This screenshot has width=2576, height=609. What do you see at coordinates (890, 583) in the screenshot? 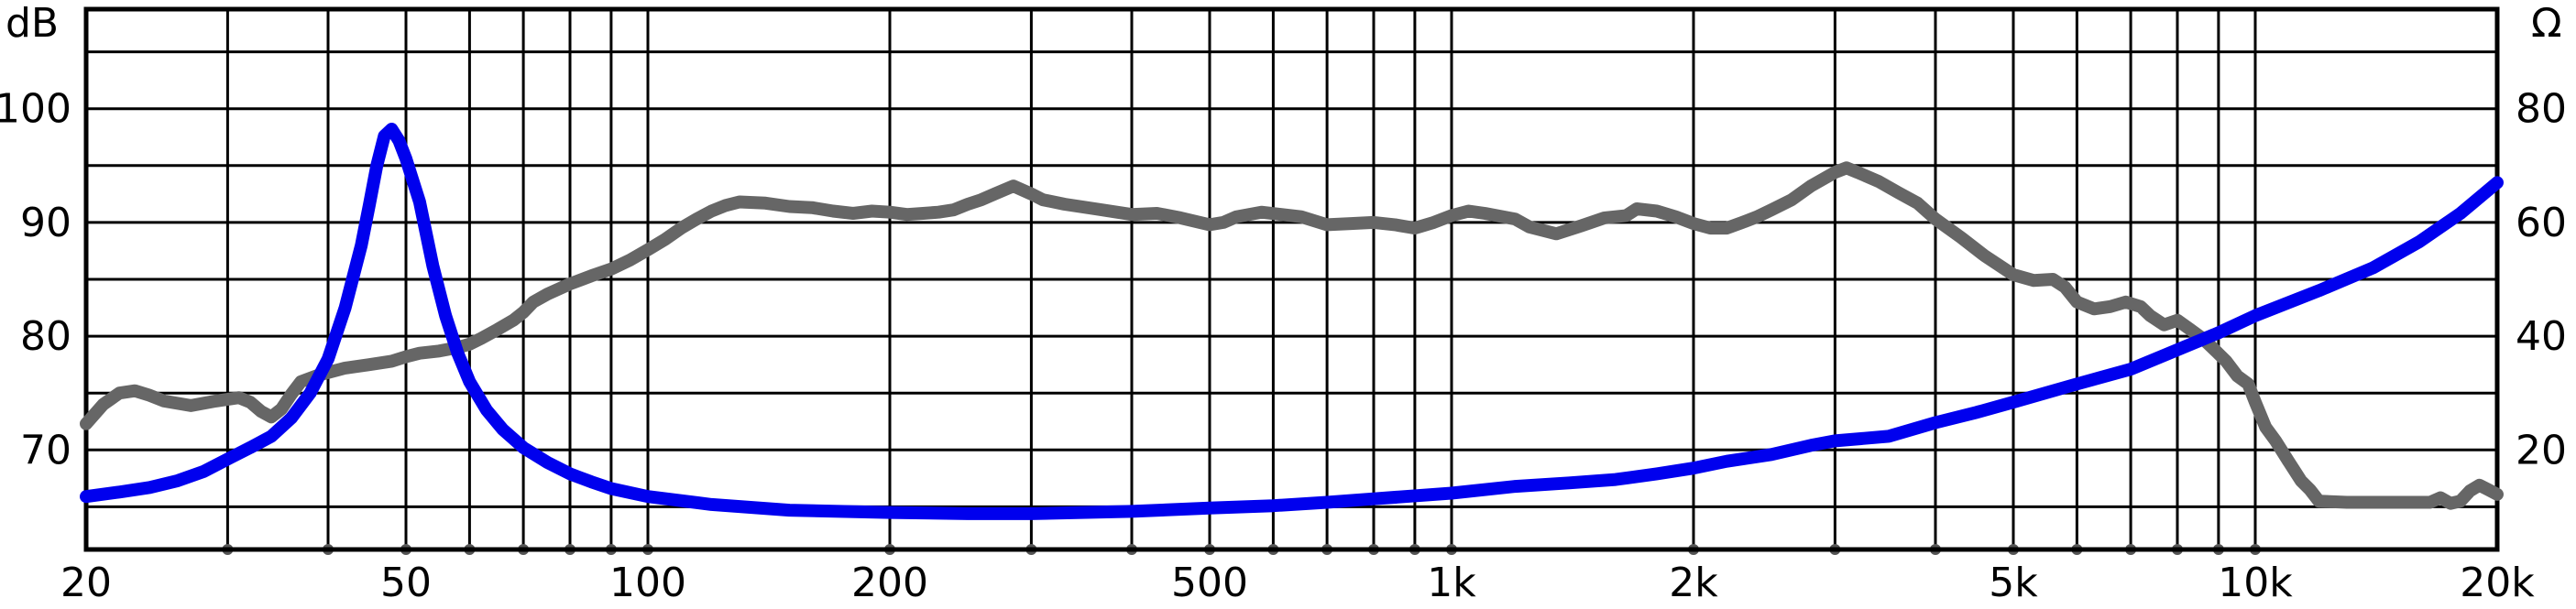
I see `x-tick-label: 200` at bounding box center [890, 583].